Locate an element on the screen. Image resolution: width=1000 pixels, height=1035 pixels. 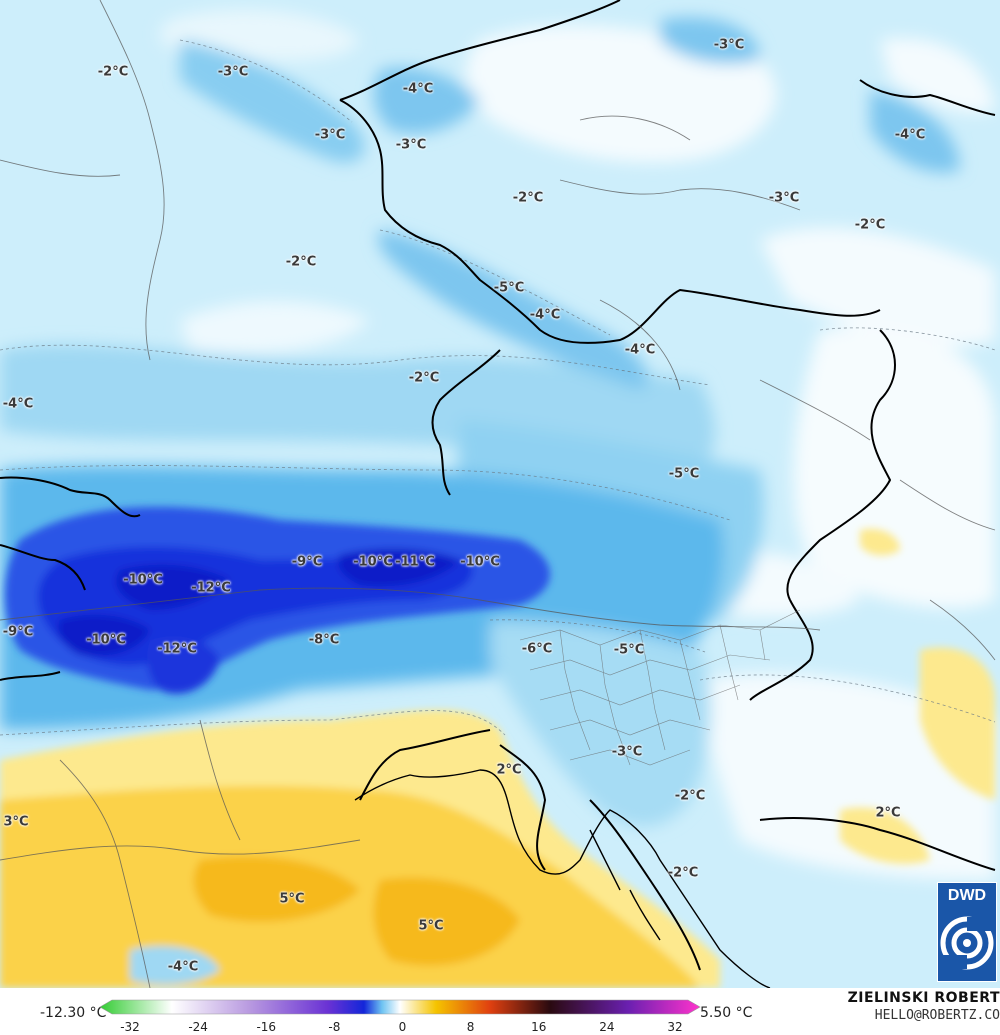
author-name: ZIELINSKI ROBERT is located at coordinates (923, 998).